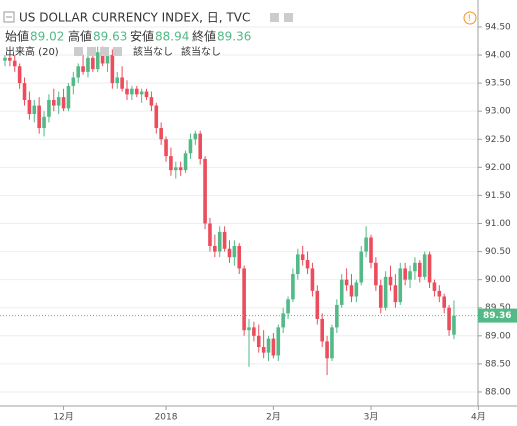  Describe the element at coordinates (142, 36) in the screenshot. I see `low-label: 安値` at that location.